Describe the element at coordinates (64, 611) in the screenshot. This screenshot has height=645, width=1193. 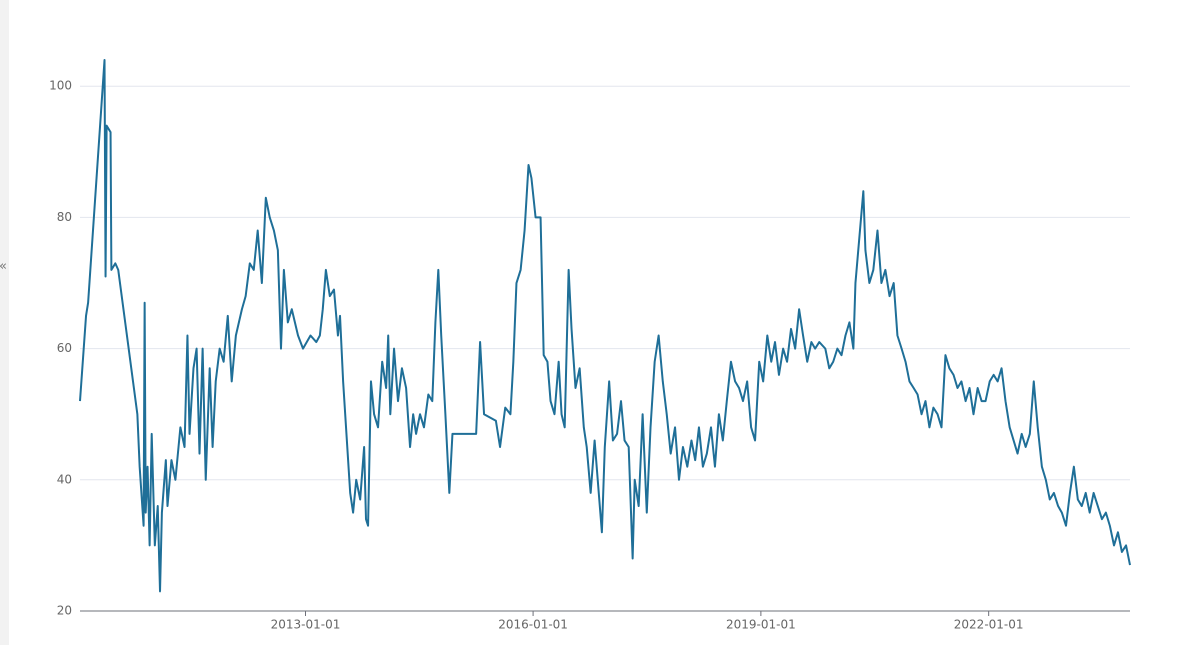
I see `y-tick-label: 20` at that location.